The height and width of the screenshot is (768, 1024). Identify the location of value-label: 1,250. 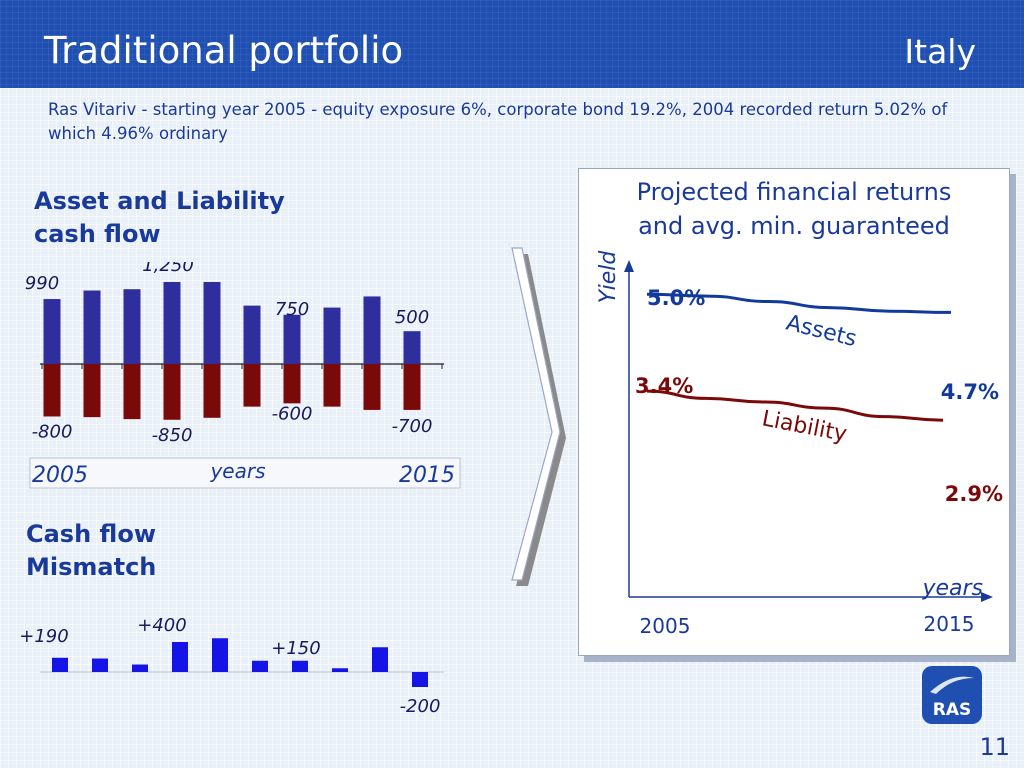
(168, 269).